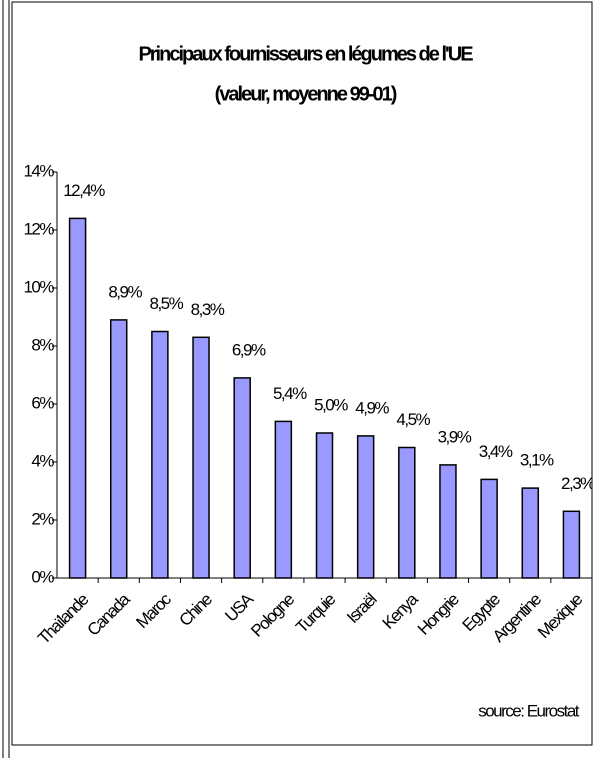 Image resolution: width=594 pixels, height=758 pixels. I want to click on y-tick-label: 0%, so click(42, 576).